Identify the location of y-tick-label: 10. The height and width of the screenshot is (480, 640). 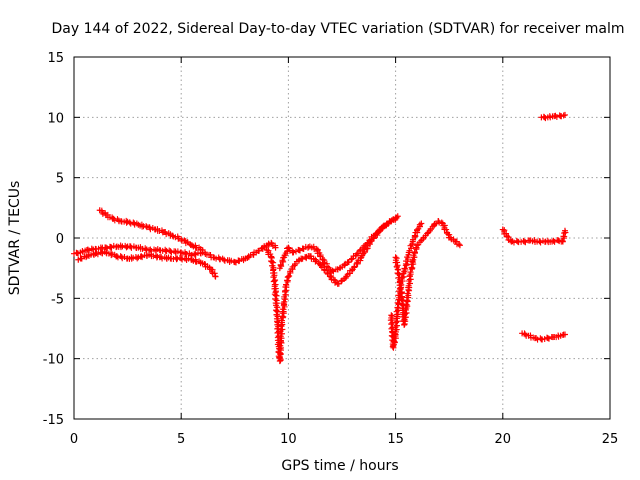
(55, 118).